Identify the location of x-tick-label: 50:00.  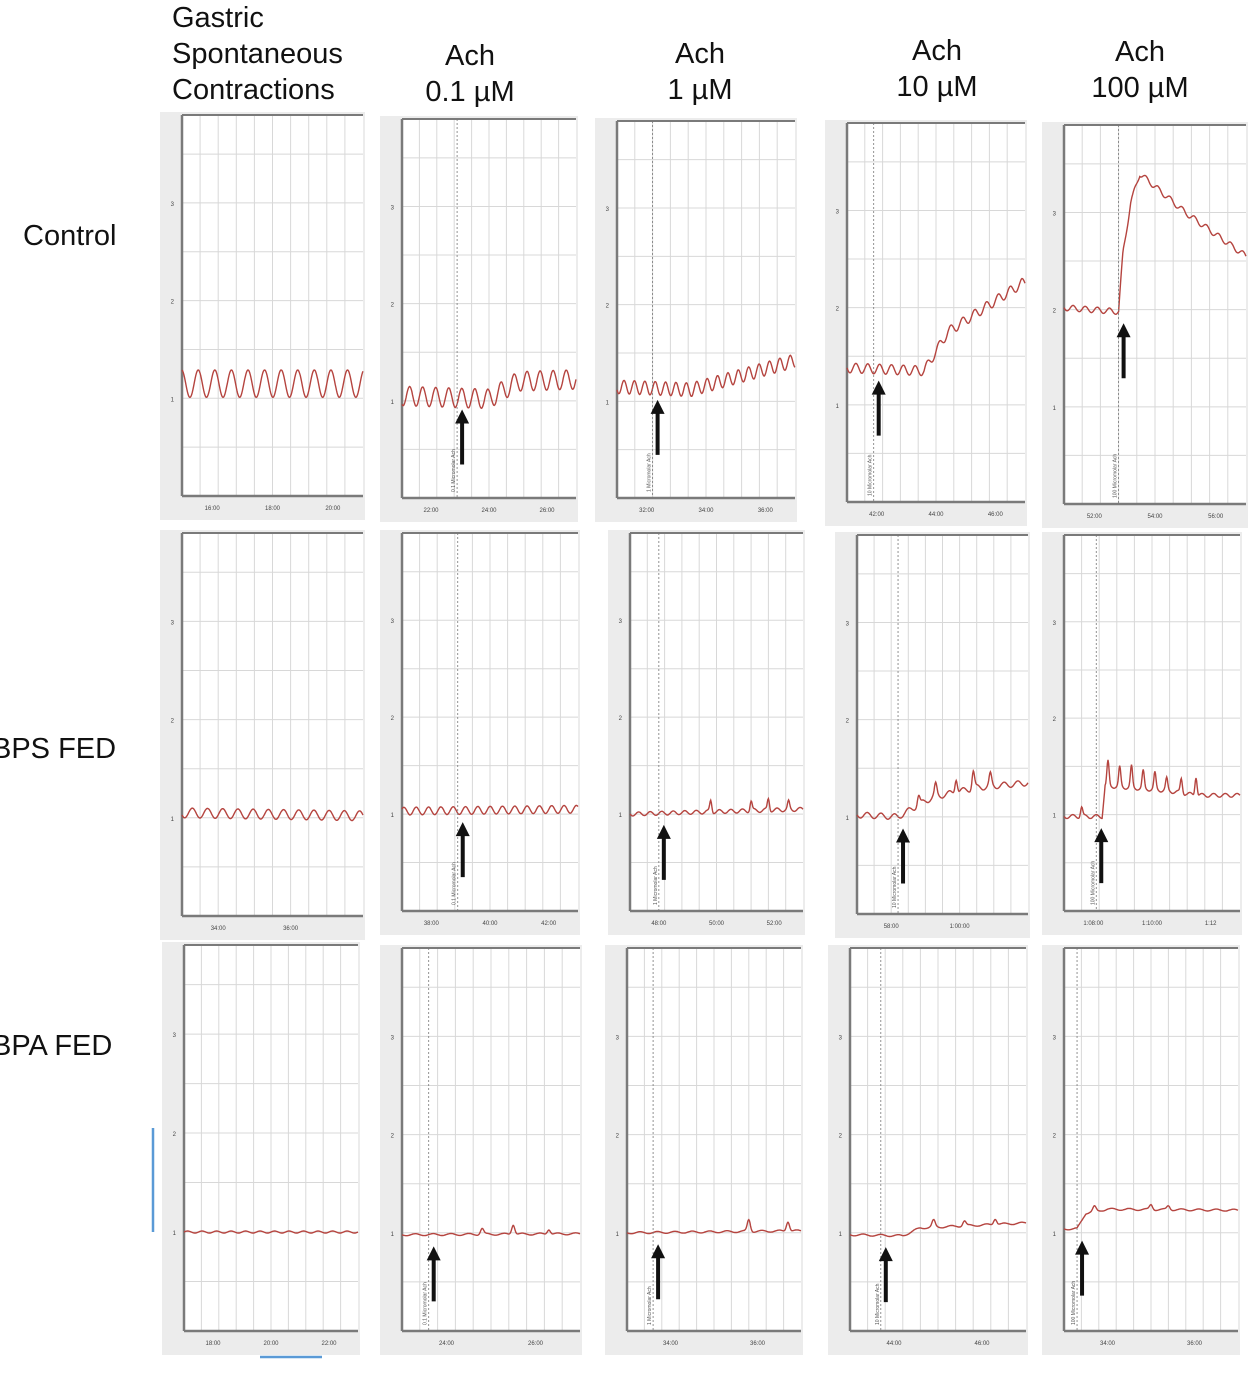
(717, 924).